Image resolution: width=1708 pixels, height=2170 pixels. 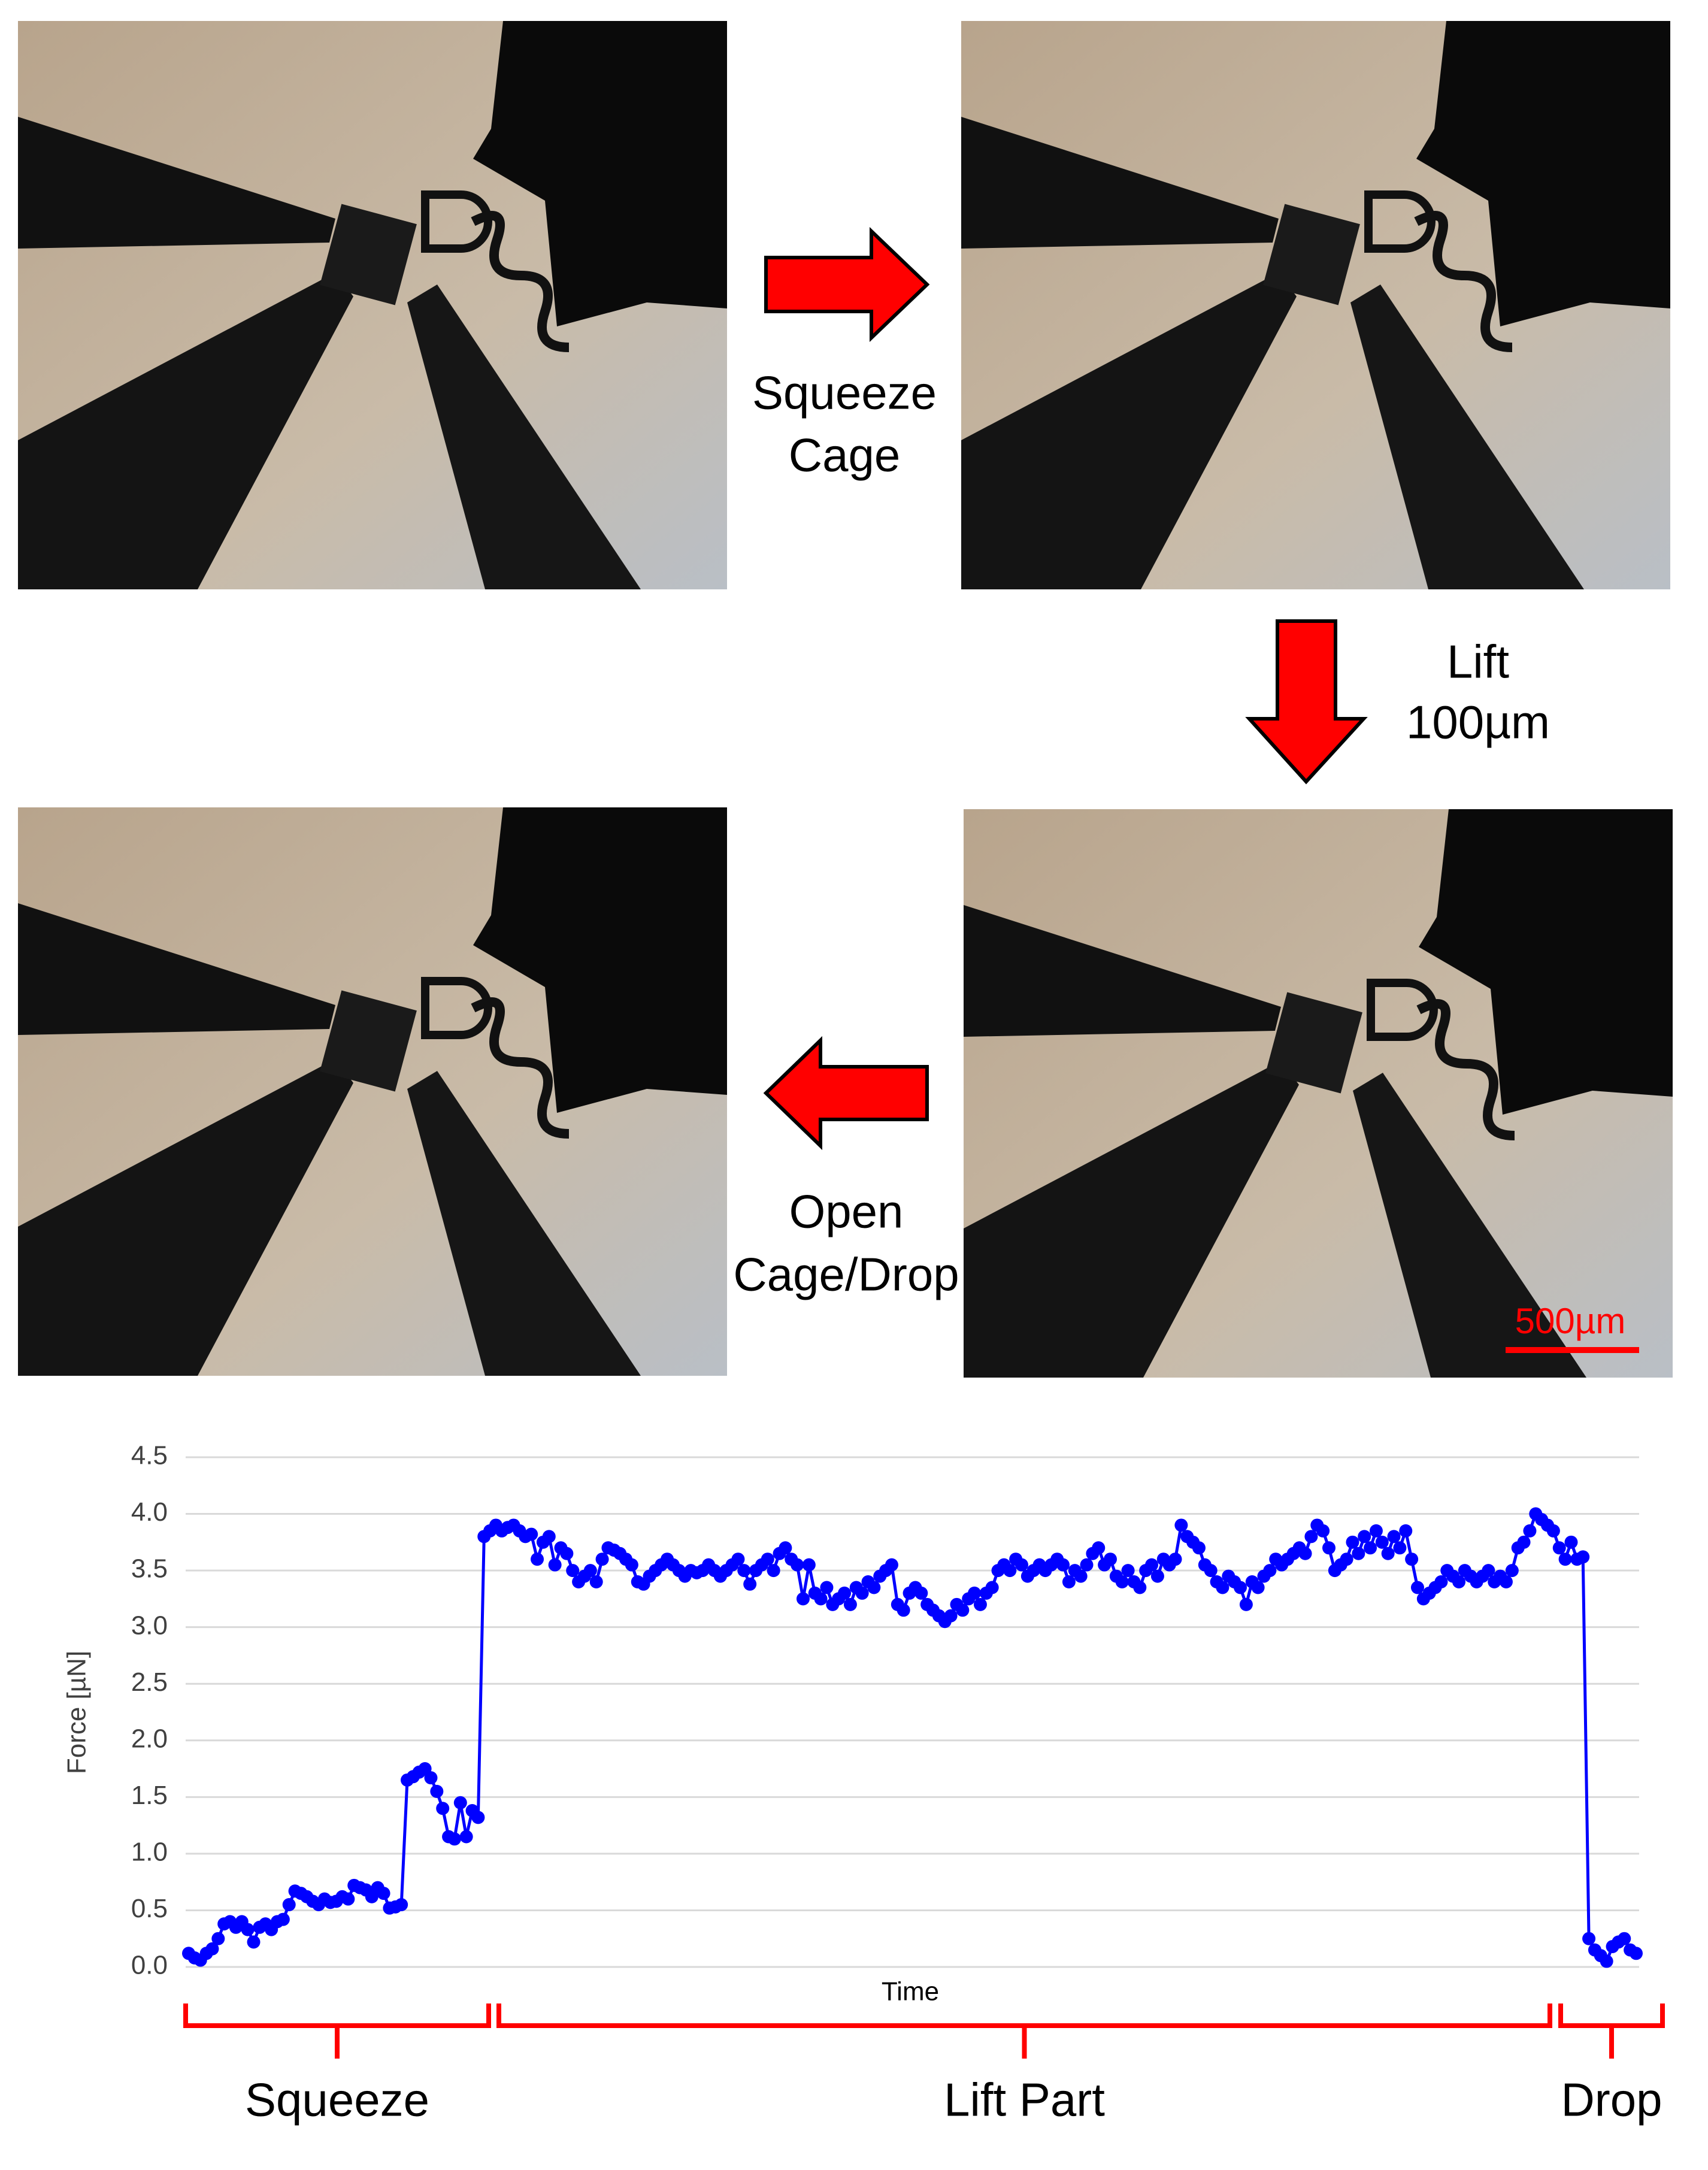 What do you see at coordinates (149, 1455) in the screenshot?
I see `y-tick-label: 4.5` at bounding box center [149, 1455].